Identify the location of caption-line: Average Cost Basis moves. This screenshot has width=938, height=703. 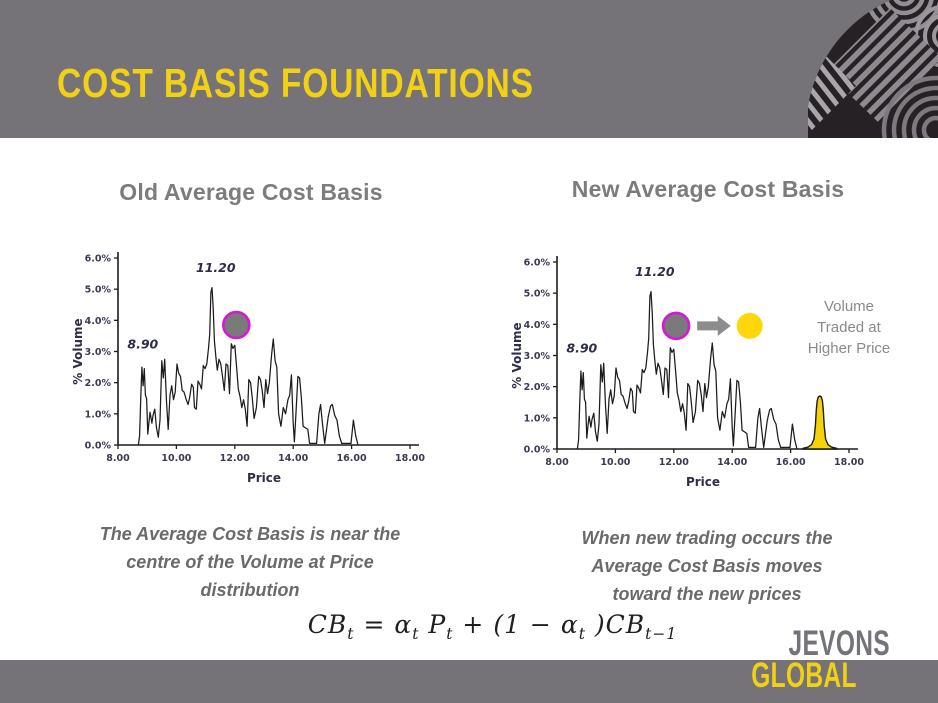
(707, 566).